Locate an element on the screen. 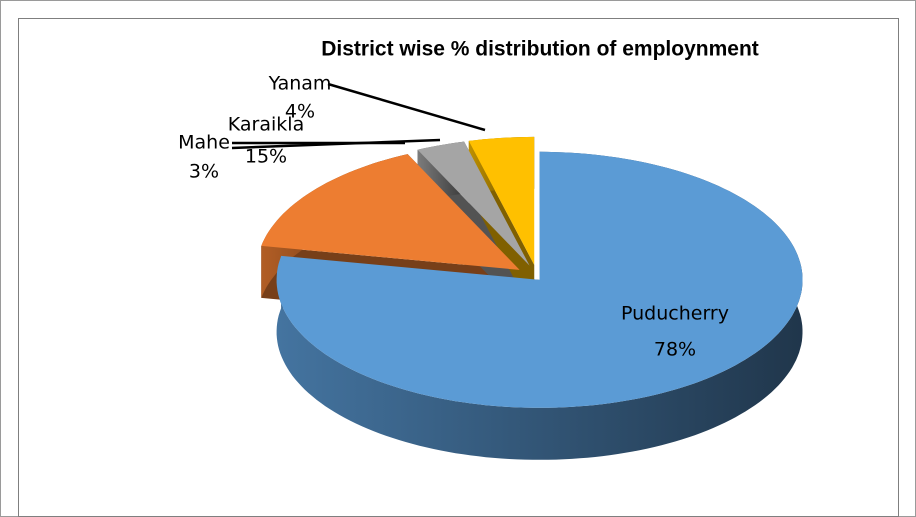 Image resolution: width=916 pixels, height=517 pixels. slice-label: Karaikla is located at coordinates (266, 125).